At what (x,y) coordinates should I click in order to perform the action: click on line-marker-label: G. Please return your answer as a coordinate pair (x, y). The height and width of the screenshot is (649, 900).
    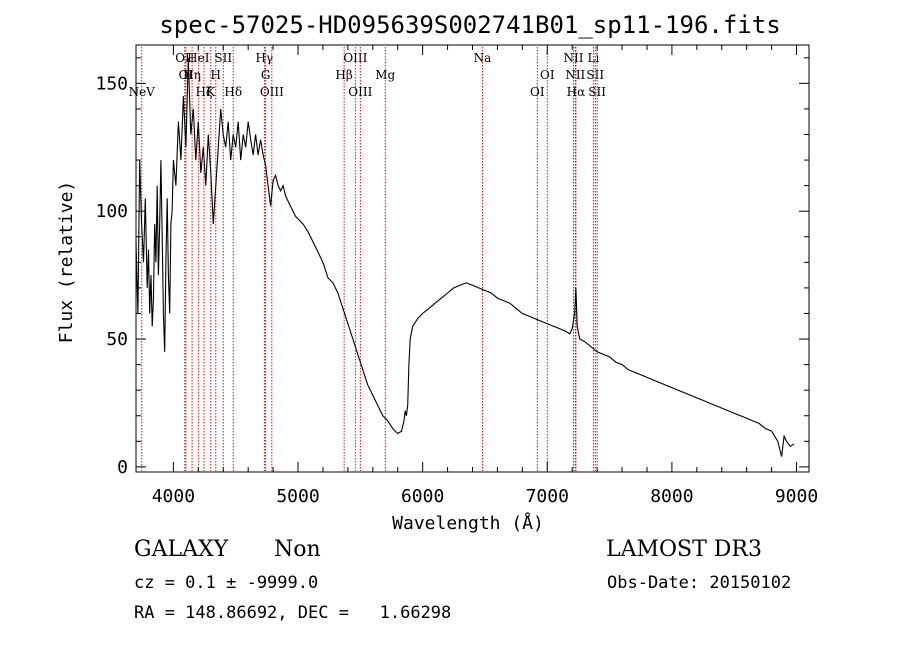
    Looking at the image, I should click on (266, 75).